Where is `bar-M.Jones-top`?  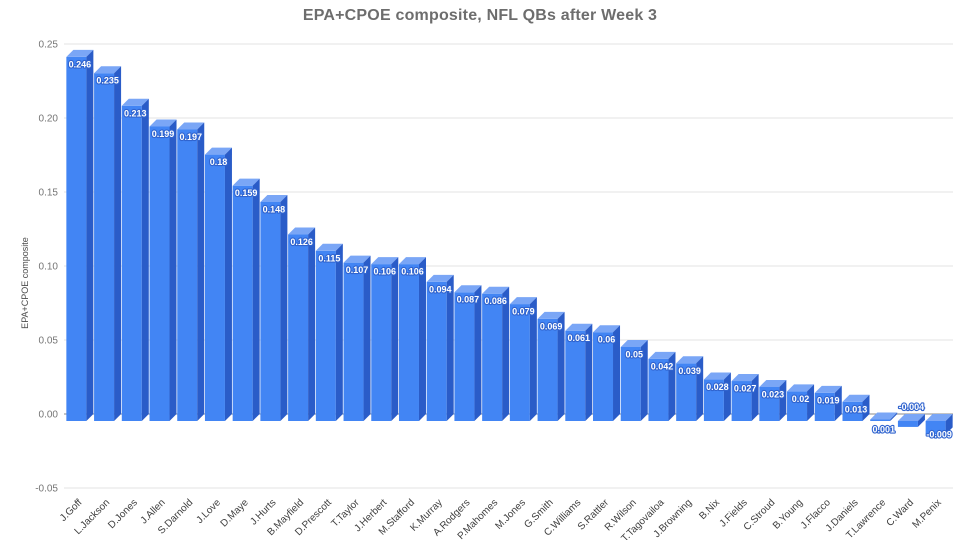 bar-M.Jones-top is located at coordinates (523, 301).